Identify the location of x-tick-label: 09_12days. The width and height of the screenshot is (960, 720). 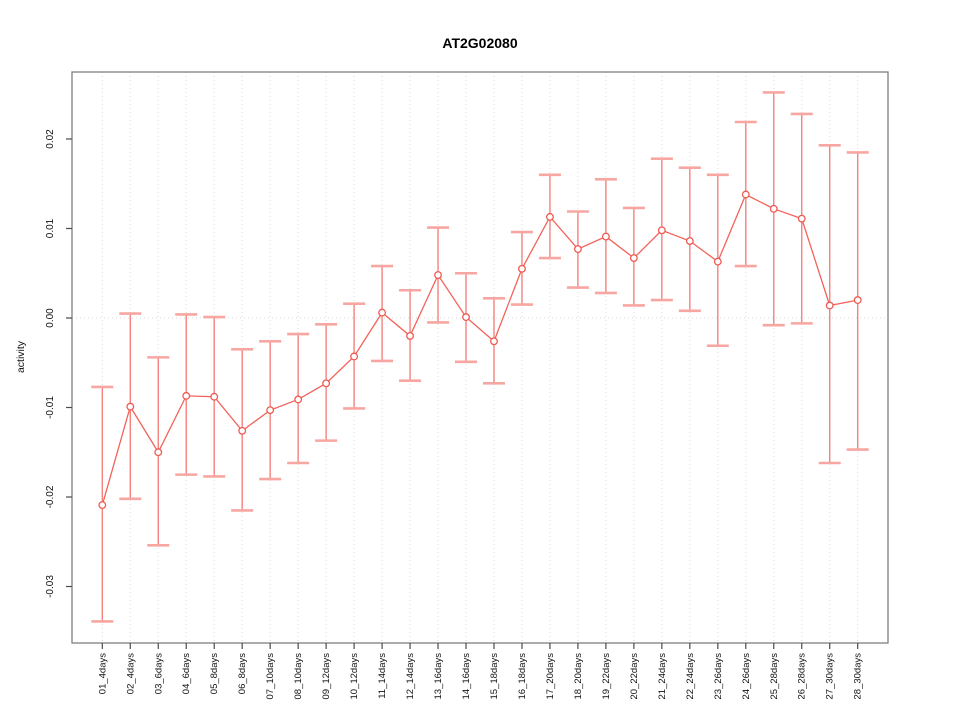
(326, 676).